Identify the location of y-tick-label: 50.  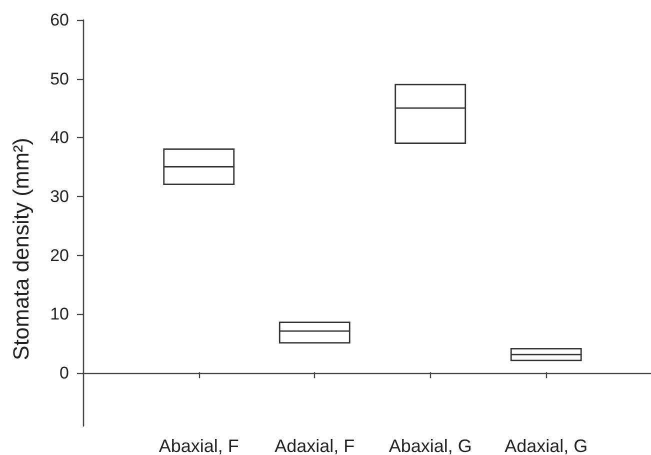
(59, 78).